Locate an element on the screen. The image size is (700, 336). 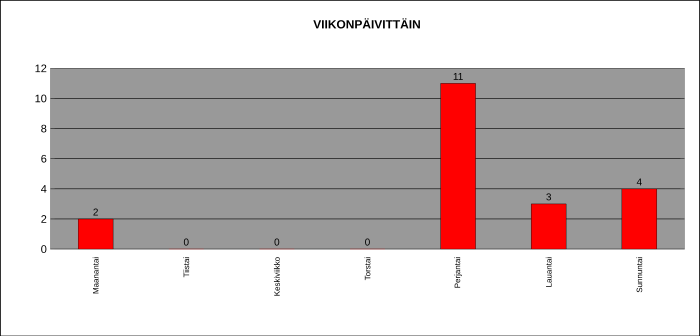
data-label: 3 is located at coordinates (549, 196).